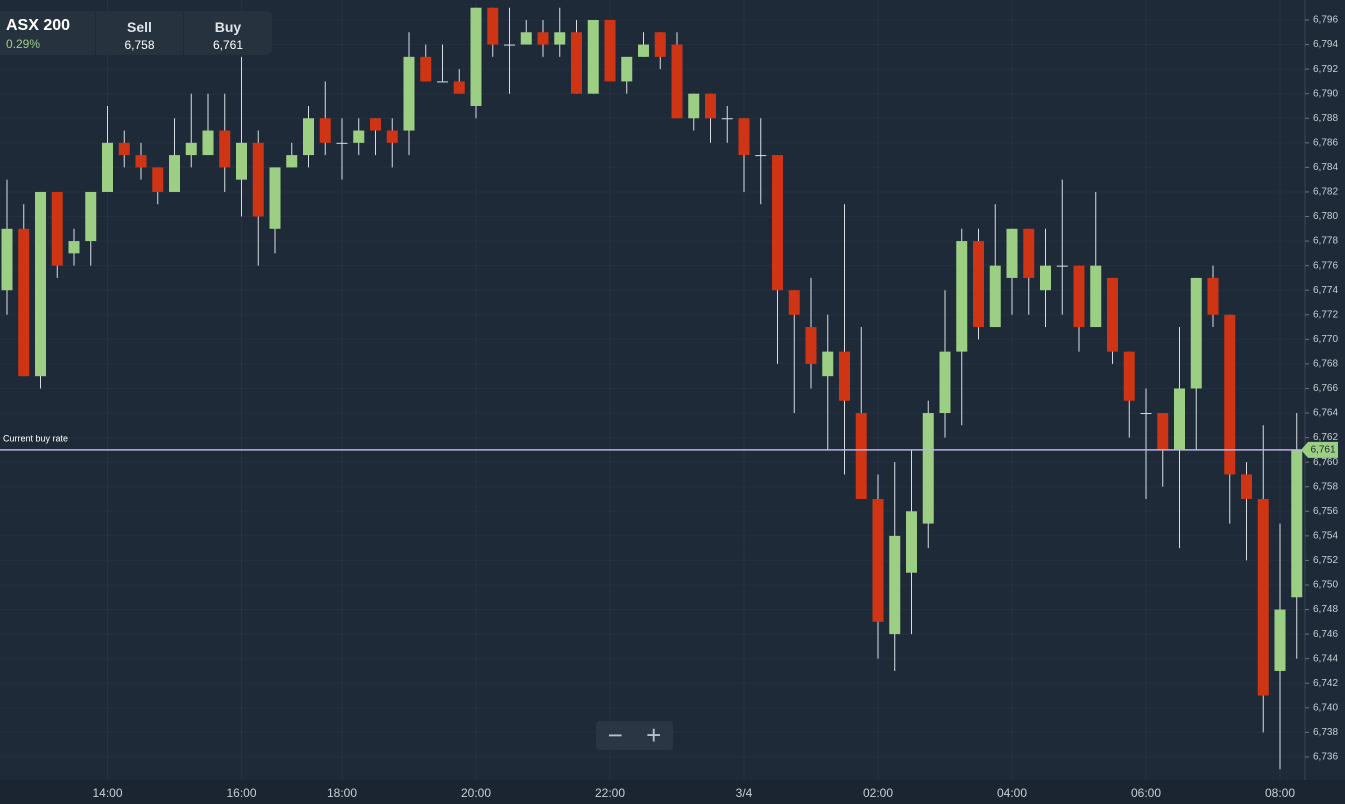 This screenshot has width=1345, height=804. Describe the element at coordinates (634, 735) in the screenshot. I see `zoom-controls: − +` at that location.